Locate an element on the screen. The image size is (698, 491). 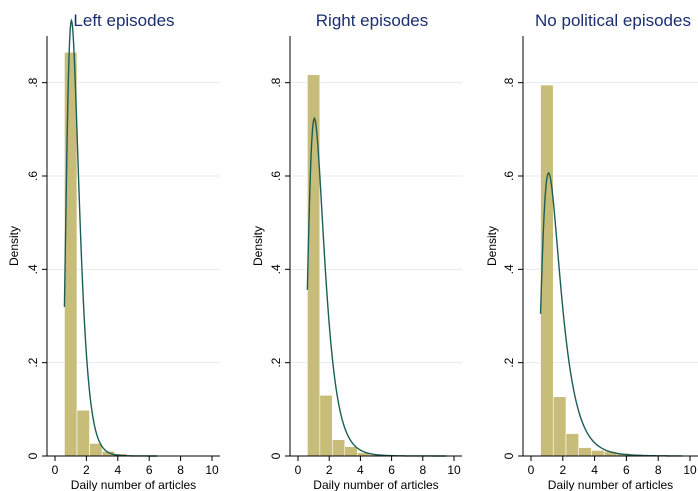
panel-title: Left episodes is located at coordinates (123, 20).